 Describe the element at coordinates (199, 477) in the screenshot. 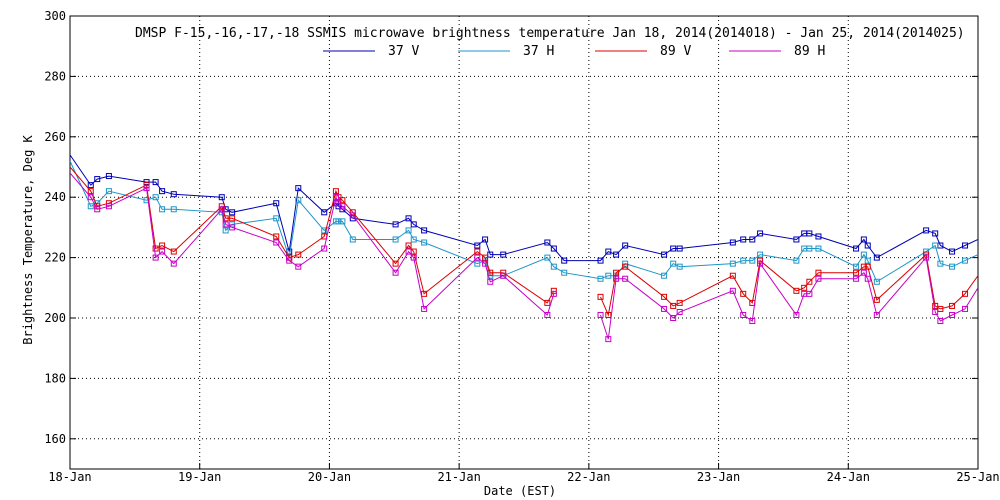

I see `x-tick-label: 19-Jan` at that location.